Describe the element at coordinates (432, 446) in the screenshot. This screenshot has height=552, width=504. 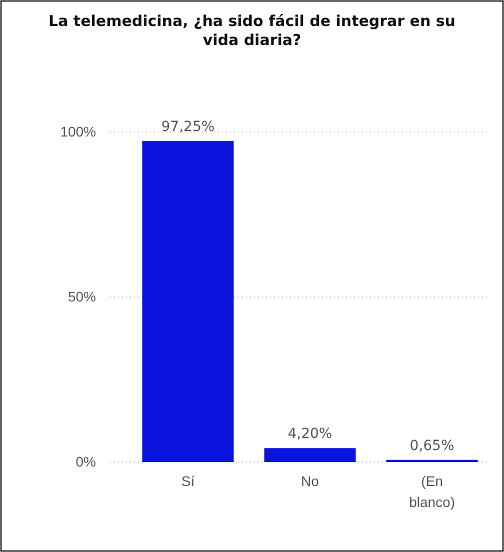
I see `data-label: 0,65%` at that location.